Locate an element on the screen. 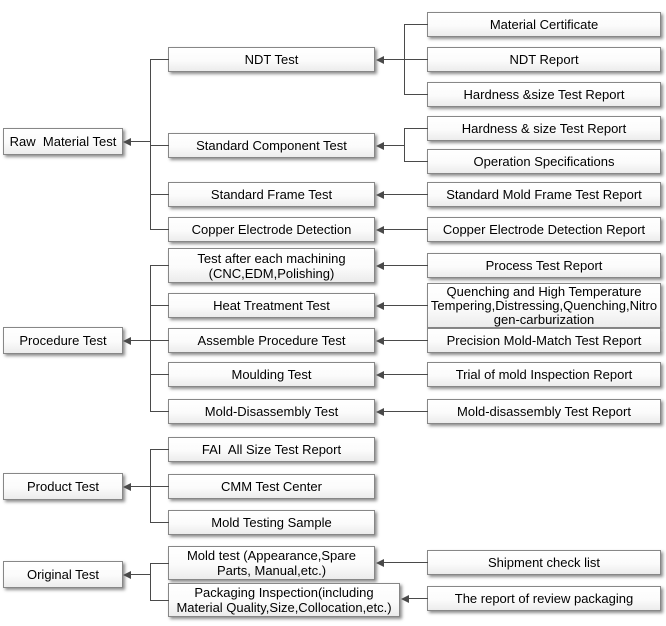  node-hardness-size-test-report-1: Hardness &size Test Report is located at coordinates (544, 94).